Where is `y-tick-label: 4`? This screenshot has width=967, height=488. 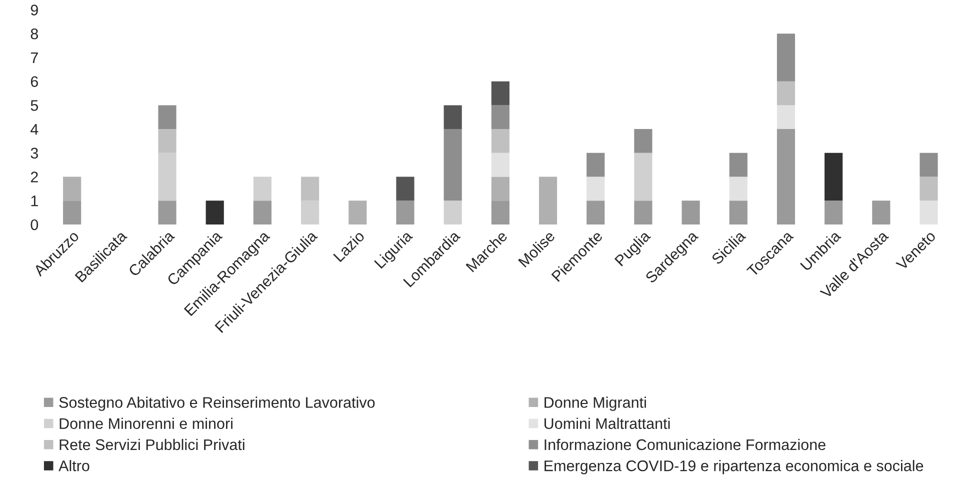
y-tick-label: 4 is located at coordinates (34, 129).